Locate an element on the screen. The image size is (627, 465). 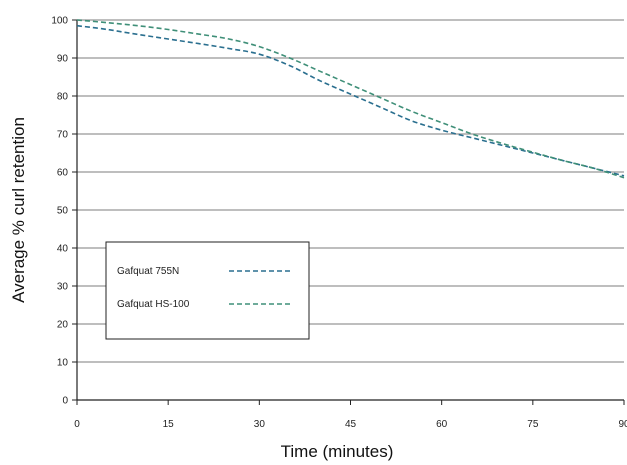
y-tick-label: 80 is located at coordinates (63, 97).